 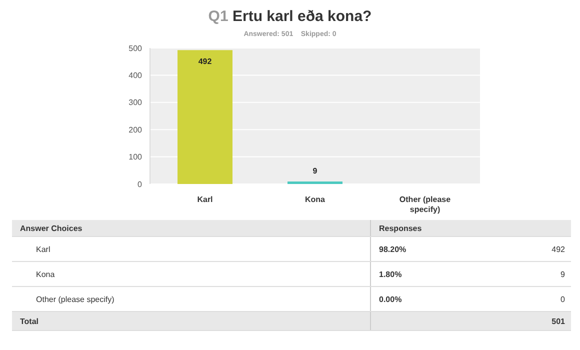 What do you see at coordinates (135, 75) in the screenshot?
I see `y-tick-label: 400` at bounding box center [135, 75].